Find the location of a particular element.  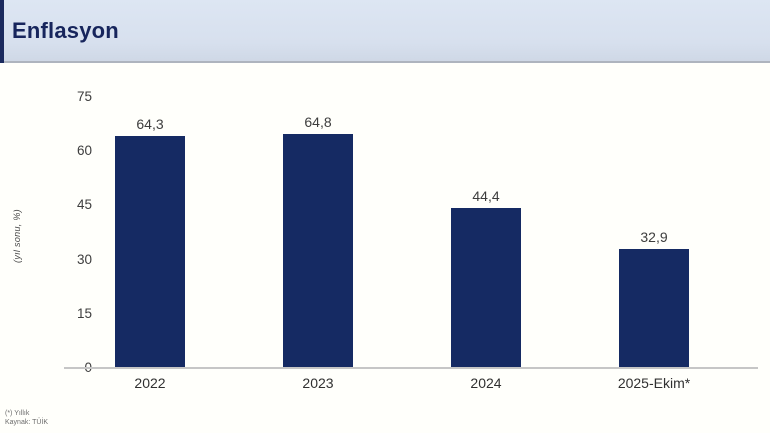

bar-group-2023: 64,8 is located at coordinates (318, 232).